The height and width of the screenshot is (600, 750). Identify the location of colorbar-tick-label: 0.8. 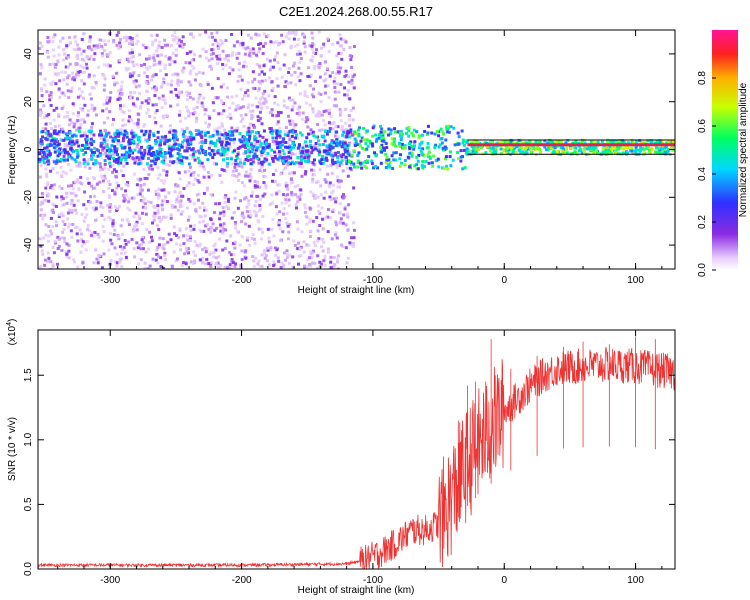
(702, 78).